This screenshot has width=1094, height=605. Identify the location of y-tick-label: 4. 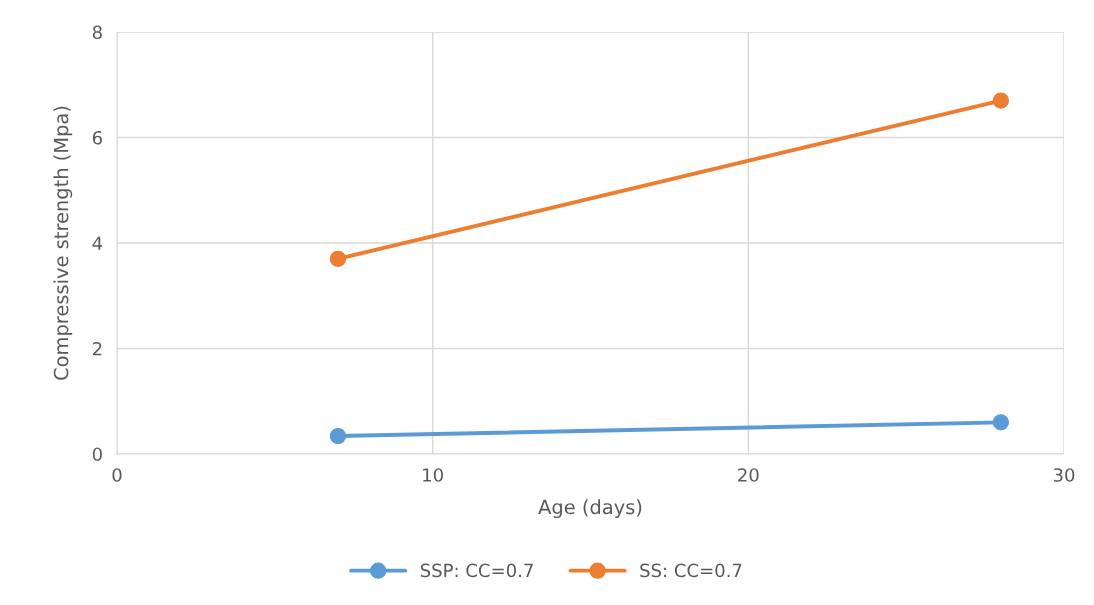
(97, 243).